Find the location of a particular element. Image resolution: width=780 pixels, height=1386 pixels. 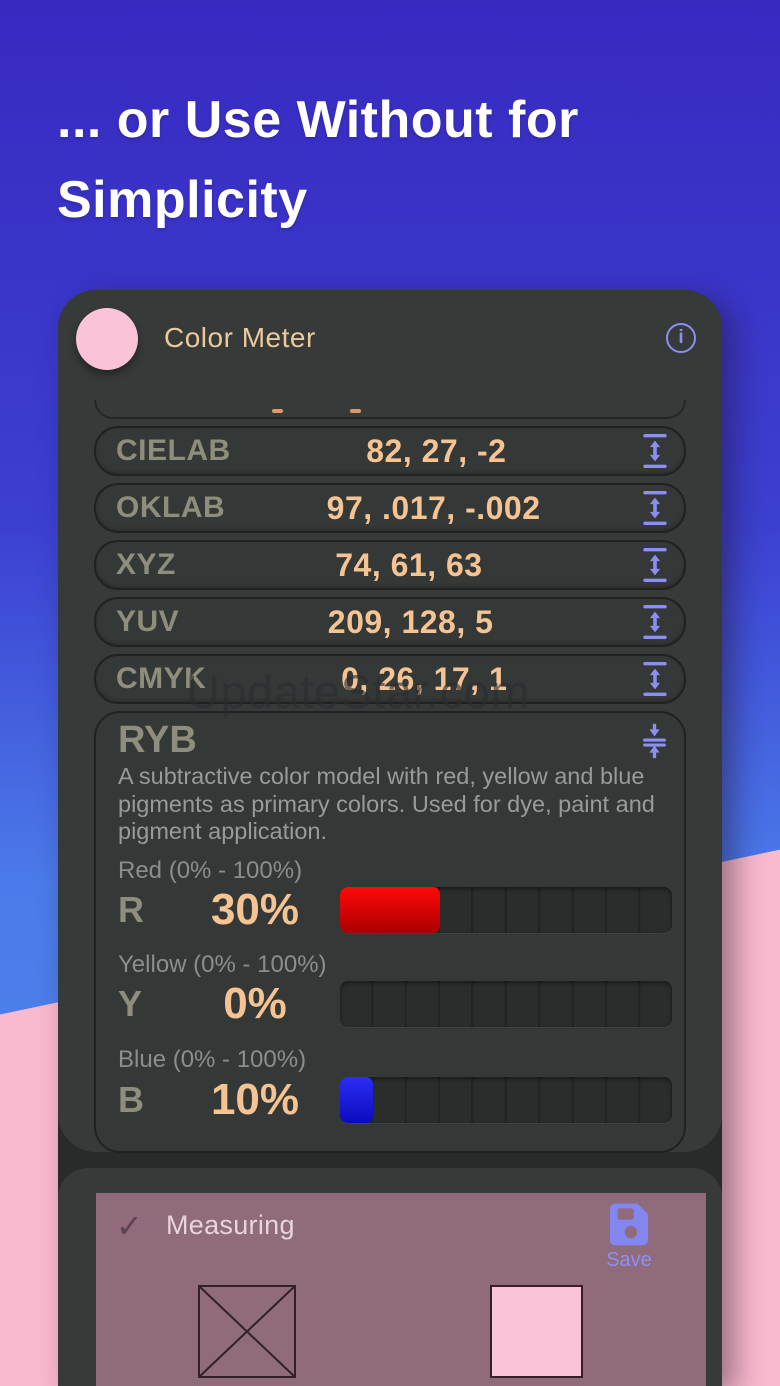

slider-red: R 30% is located at coordinates (391, 910).